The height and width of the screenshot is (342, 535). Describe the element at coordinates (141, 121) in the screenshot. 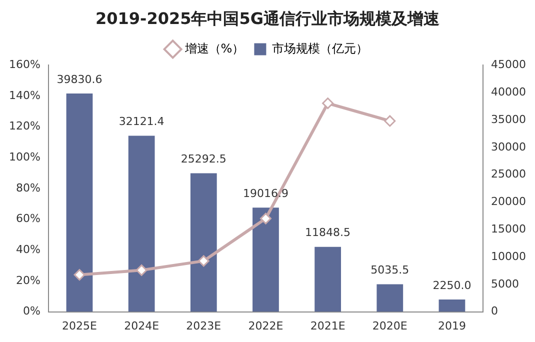

I see `data-label: 32121.4` at that location.